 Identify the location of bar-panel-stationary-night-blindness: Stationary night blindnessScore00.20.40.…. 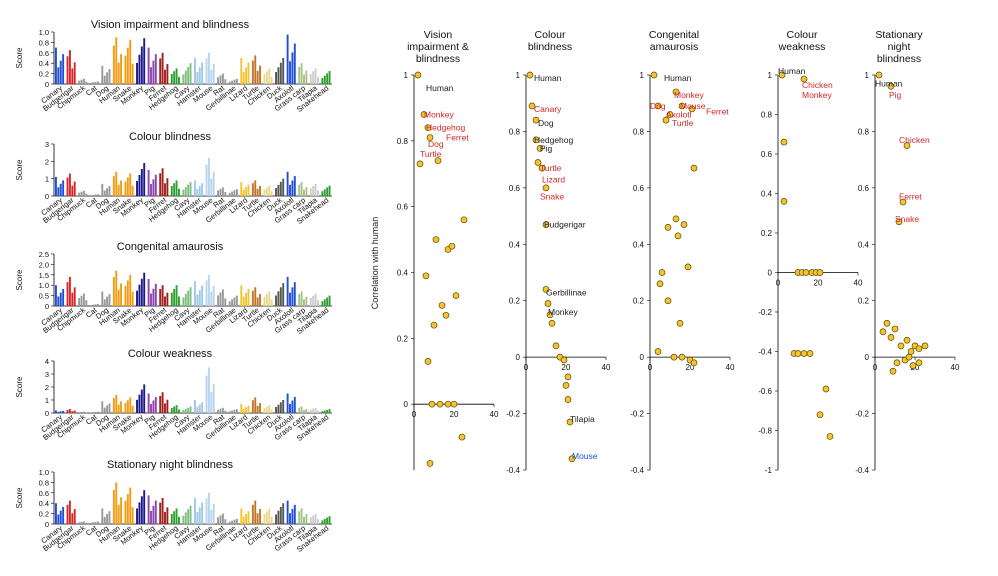
(173, 506).